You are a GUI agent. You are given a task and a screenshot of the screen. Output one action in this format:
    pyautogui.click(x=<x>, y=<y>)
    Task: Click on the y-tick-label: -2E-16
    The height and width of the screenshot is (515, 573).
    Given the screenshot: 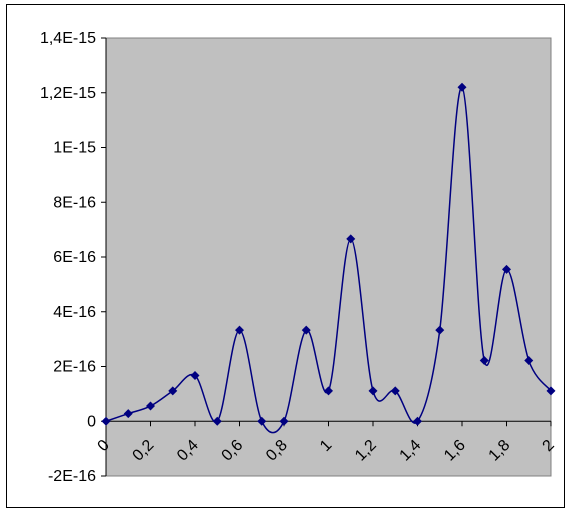 What is the action you would take?
    pyautogui.click(x=72, y=476)
    